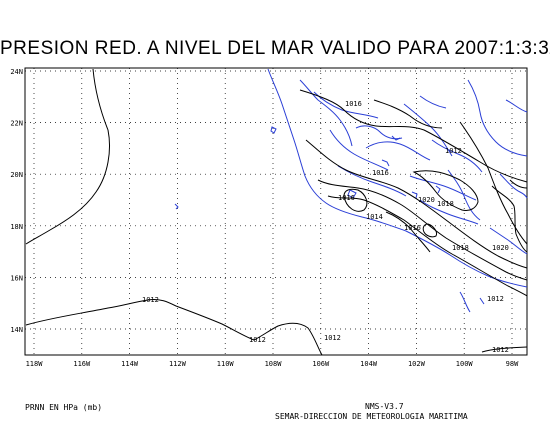 The image size is (550, 425). Describe the element at coordinates (64, 407) in the screenshot. I see `units-caption: PRNN EN HPa (mb)` at that location.